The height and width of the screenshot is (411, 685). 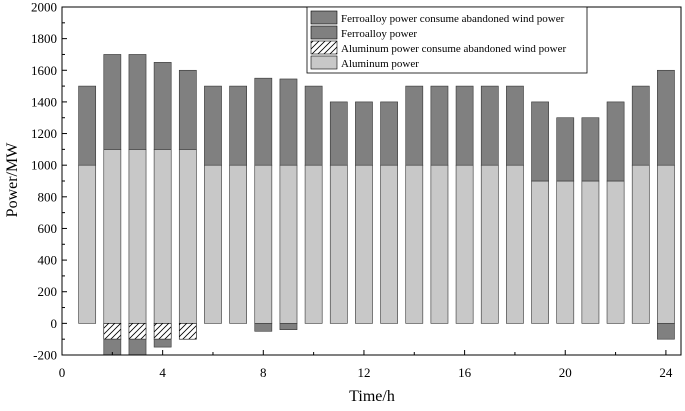 I want to click on bar-ferroalloy-power-h5, so click(x=187, y=109).